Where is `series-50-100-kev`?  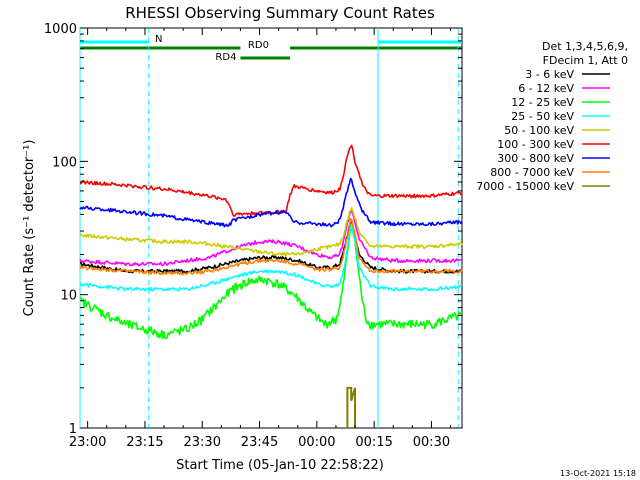
series-50-100-kev is located at coordinates (271, 232).